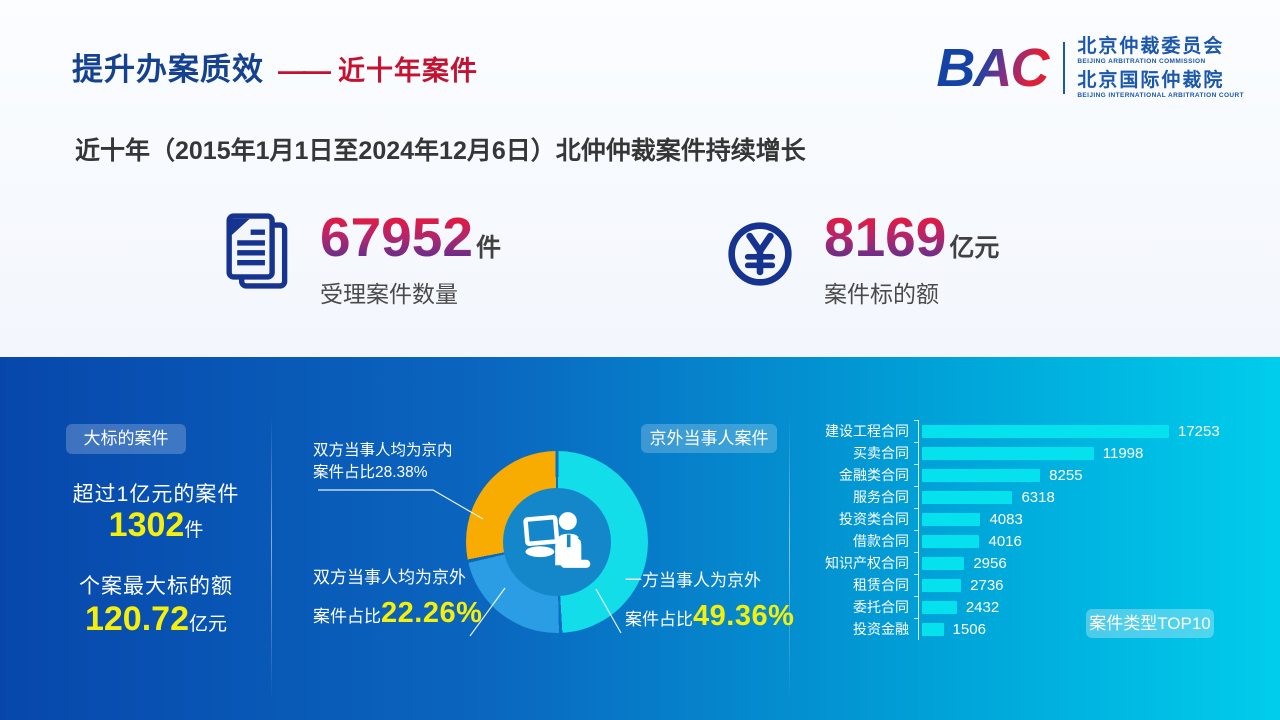 The height and width of the screenshot is (720, 1280). I want to click on bar-row: 金融类合同 8255, so click(1038, 475).